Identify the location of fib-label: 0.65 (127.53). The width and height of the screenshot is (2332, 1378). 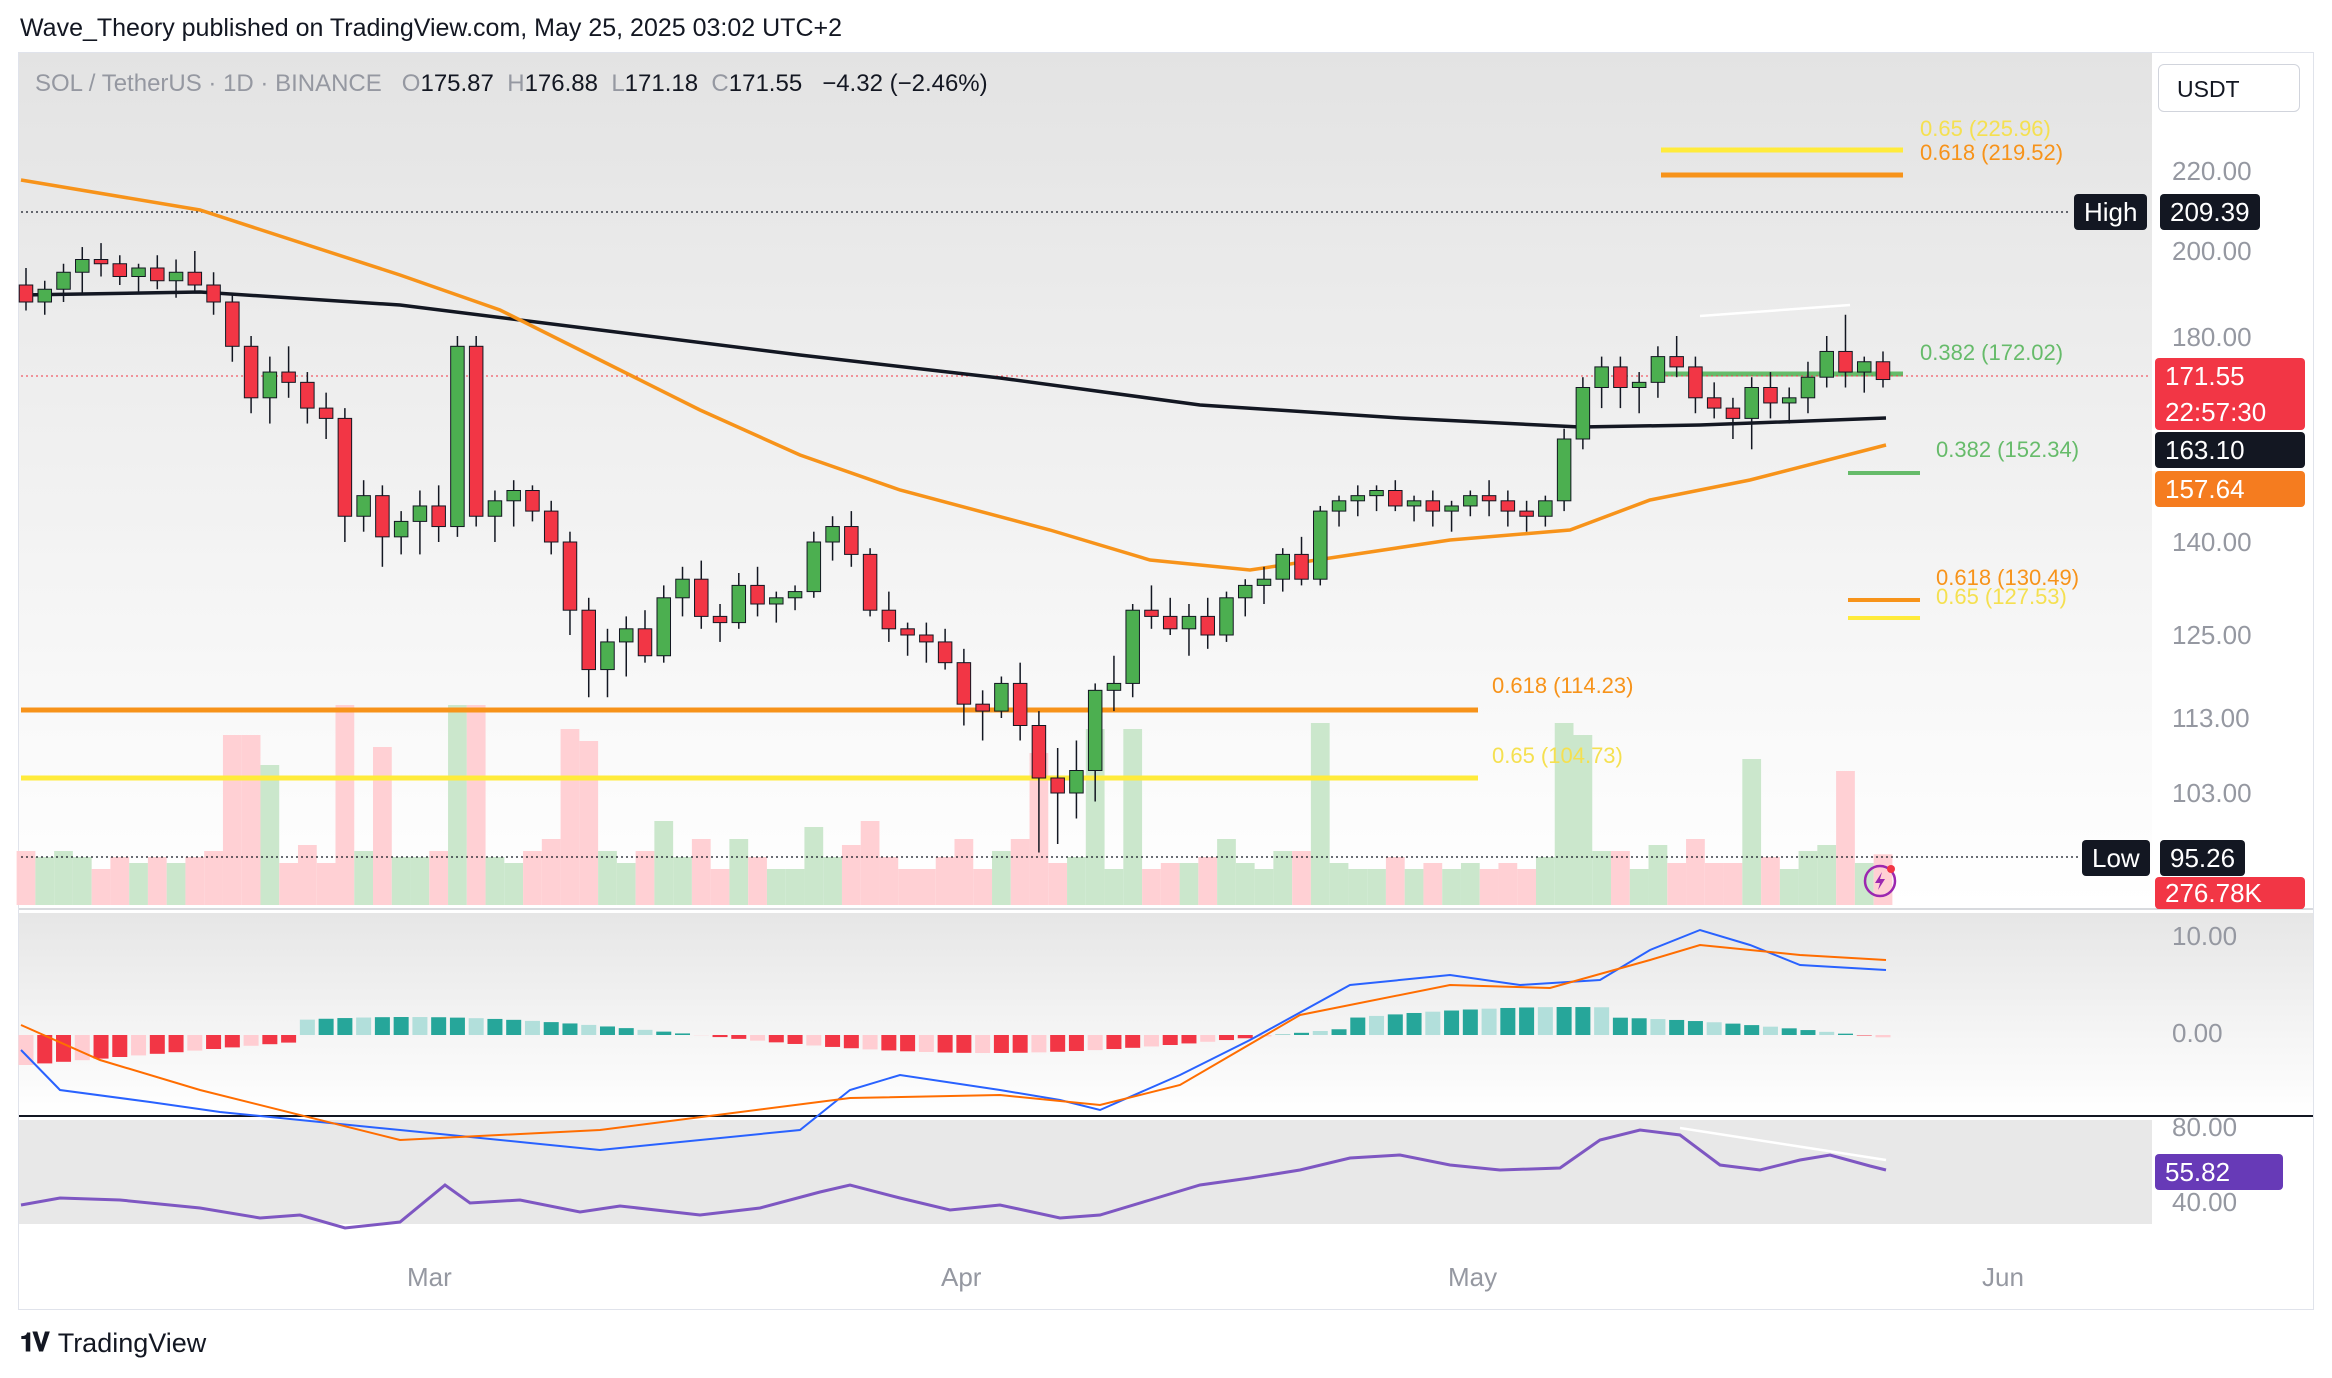
(2001, 596).